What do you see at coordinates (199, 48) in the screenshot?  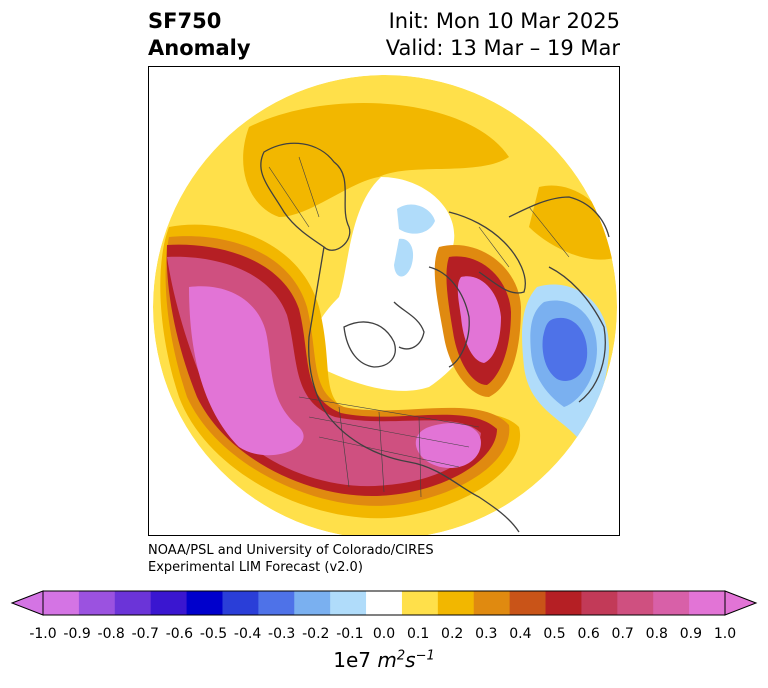 I see `variable-type: Anomaly` at bounding box center [199, 48].